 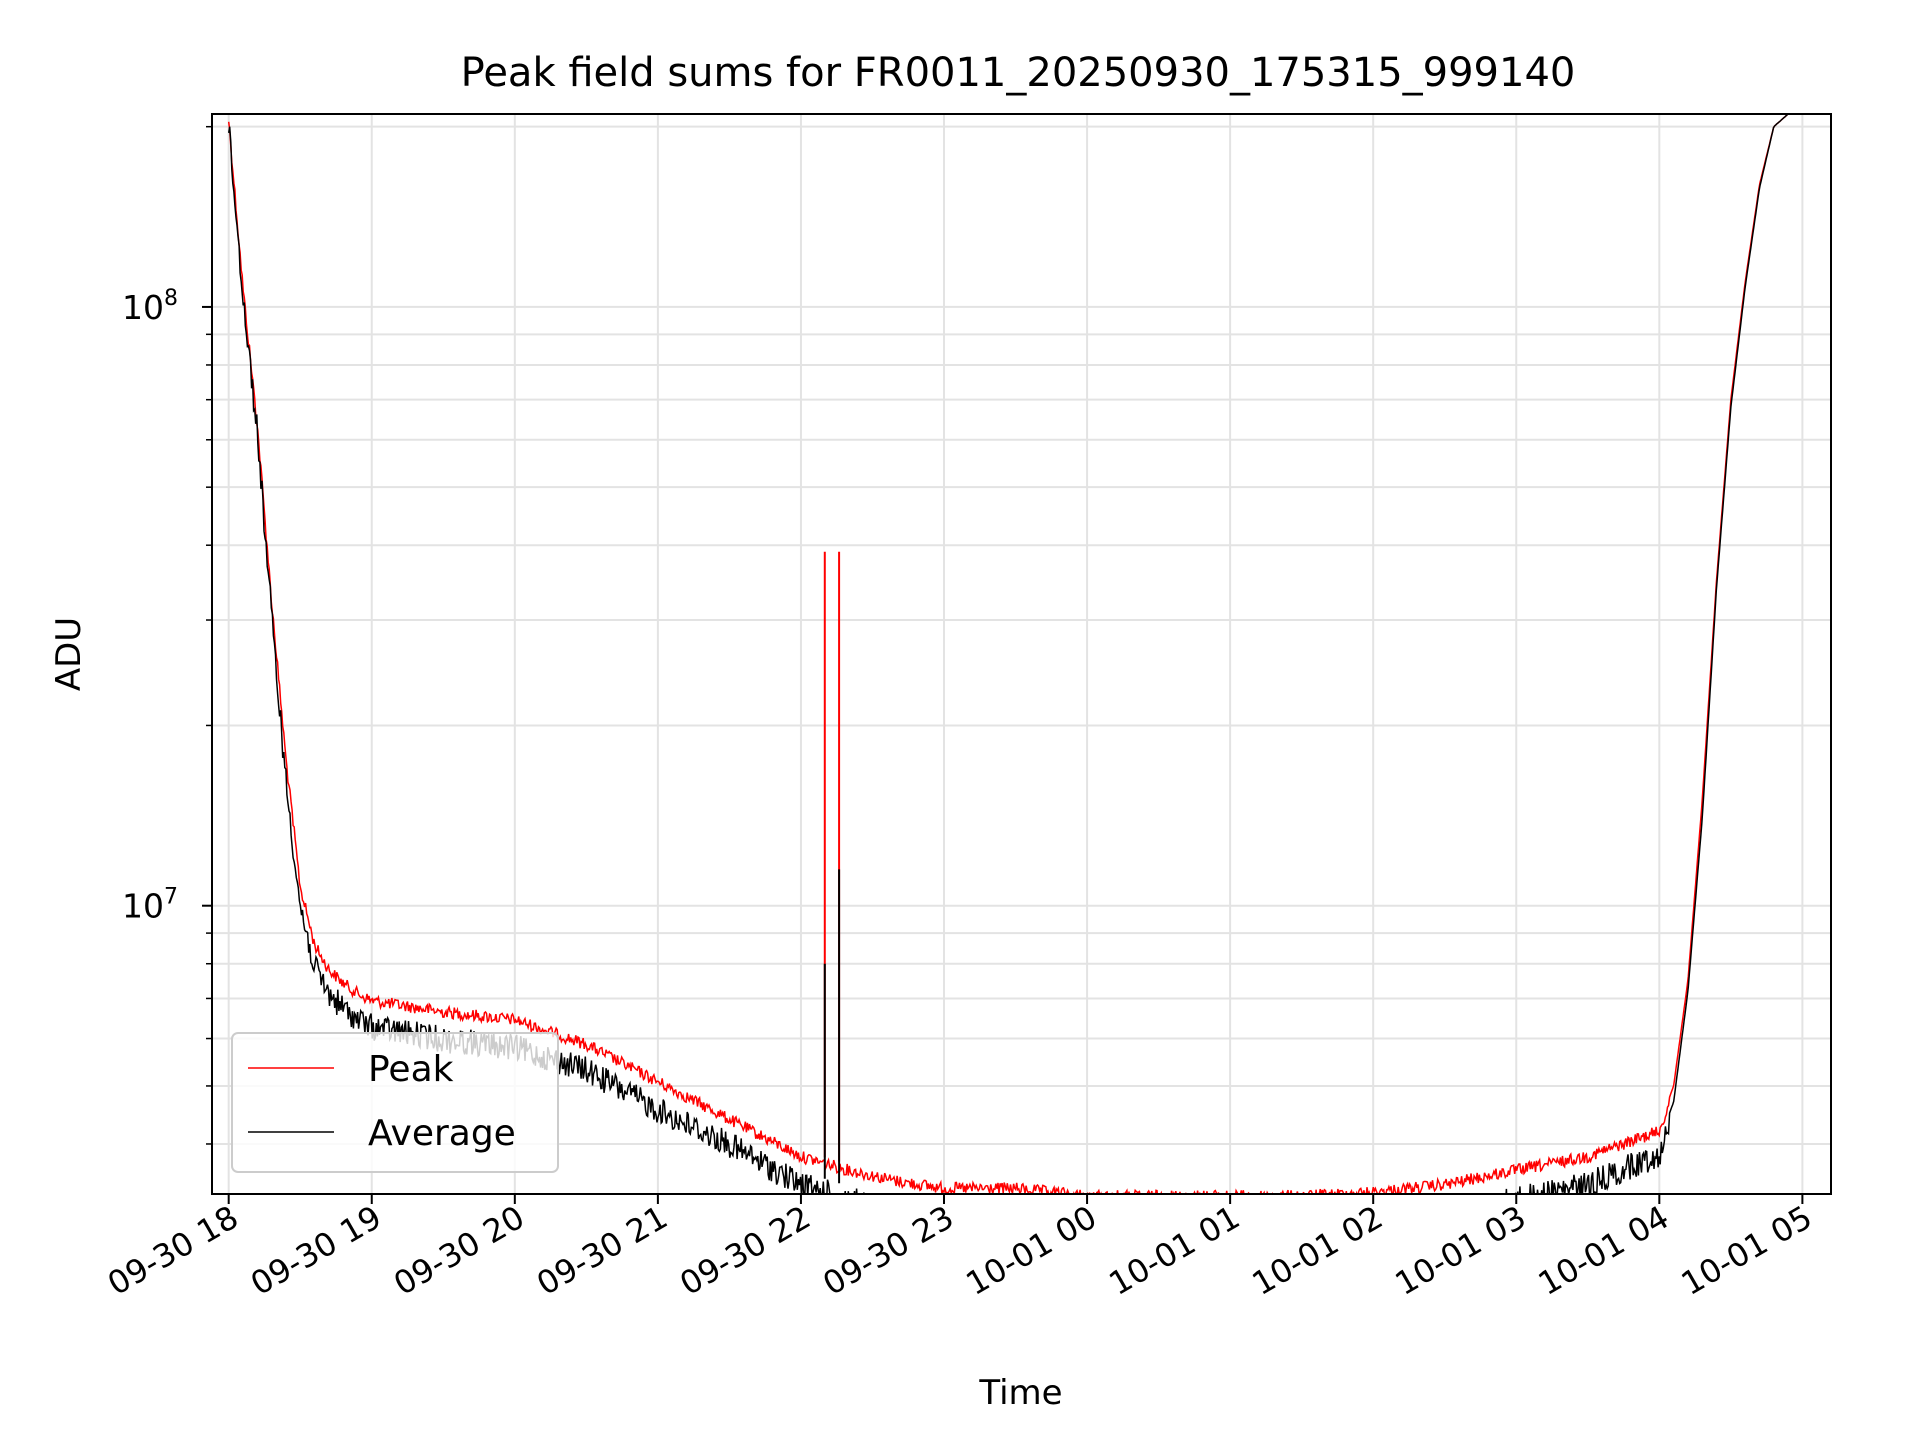 I want to click on y-tick-label: 10⁷, so click(x=150, y=905).